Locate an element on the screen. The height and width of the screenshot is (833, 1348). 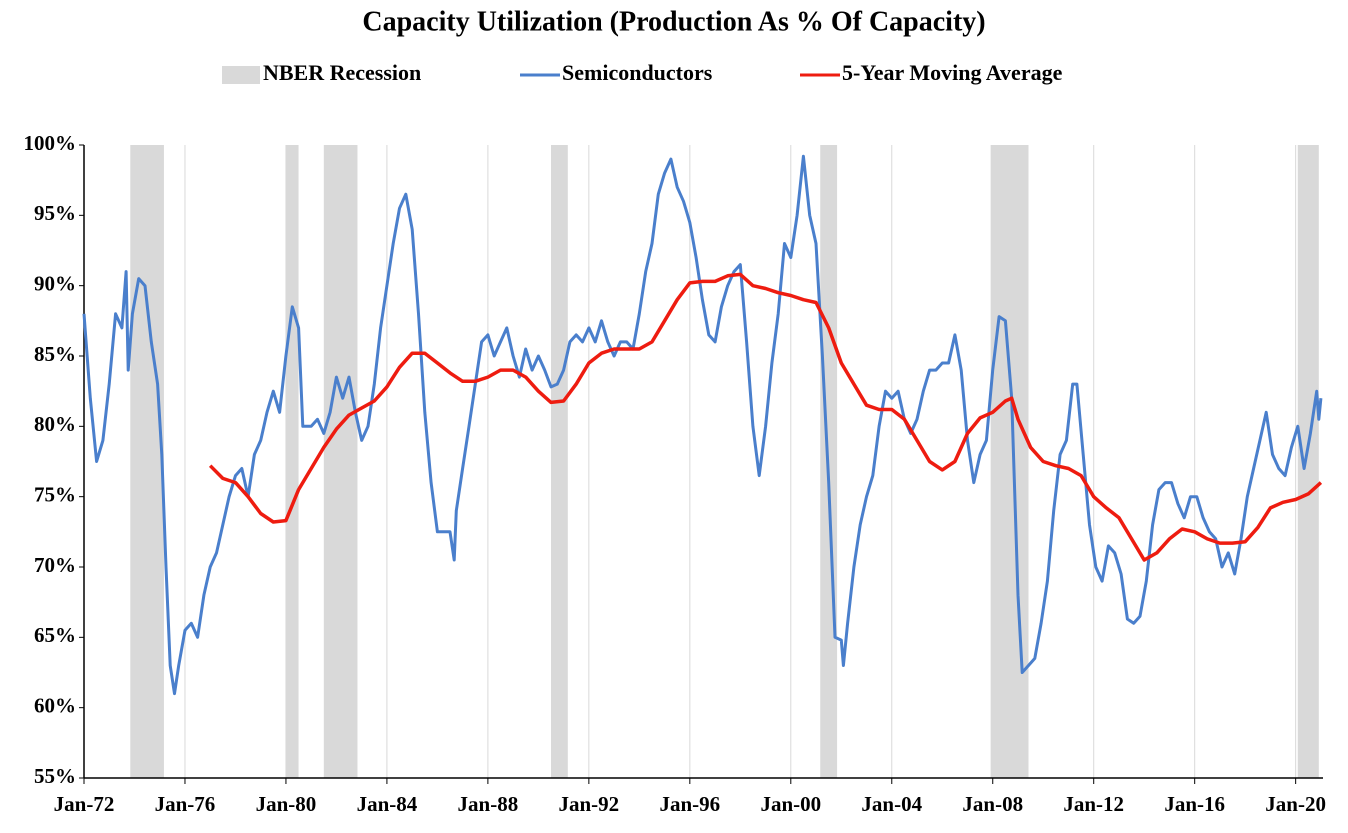
x-tick-label: Jan-16 is located at coordinates (1194, 804).